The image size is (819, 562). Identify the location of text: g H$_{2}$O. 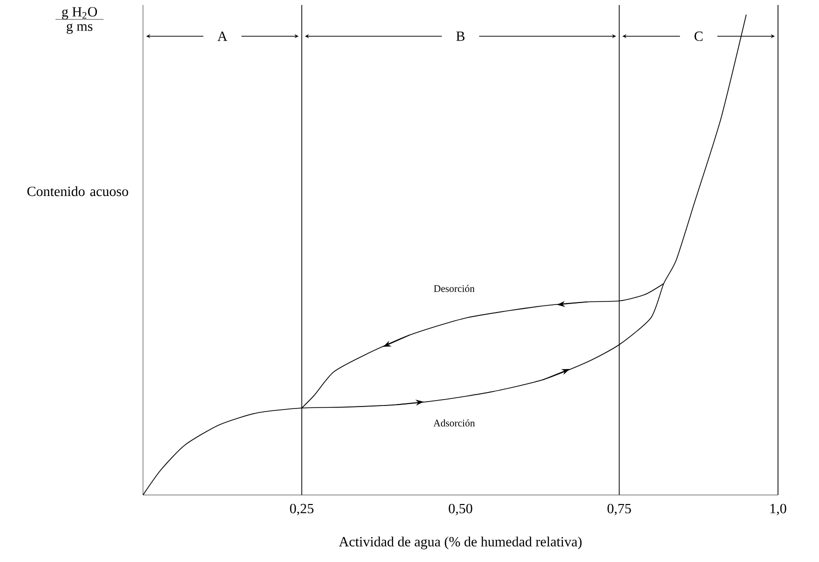
(79, 13).